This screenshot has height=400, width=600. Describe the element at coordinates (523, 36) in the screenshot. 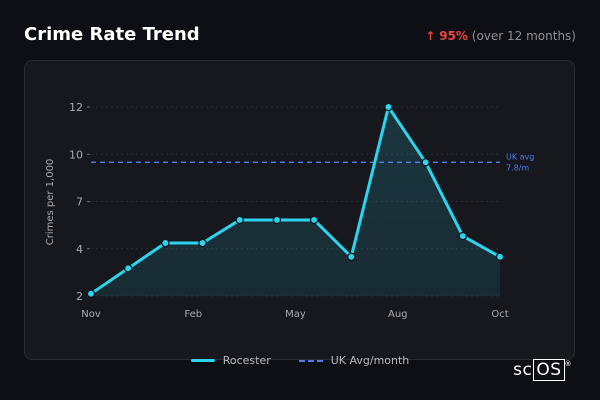

I see `trend-note: (over 12 months)` at that location.